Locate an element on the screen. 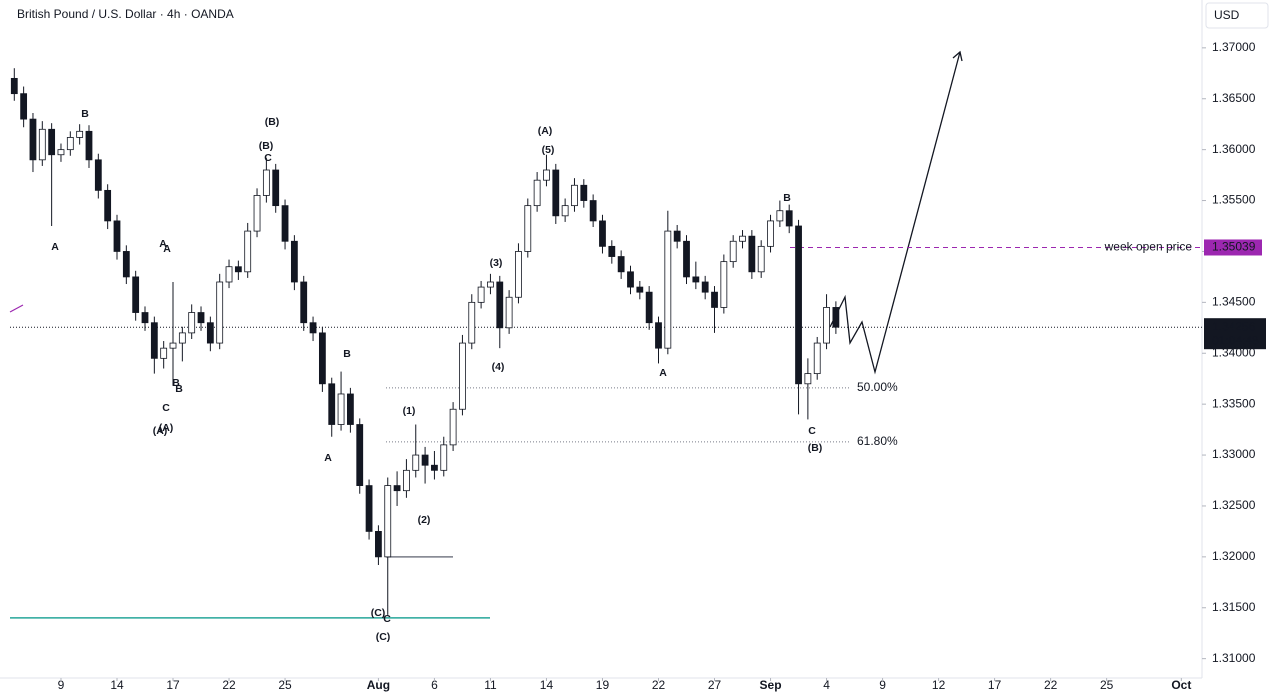  x-tick-label: Aug is located at coordinates (378, 685).